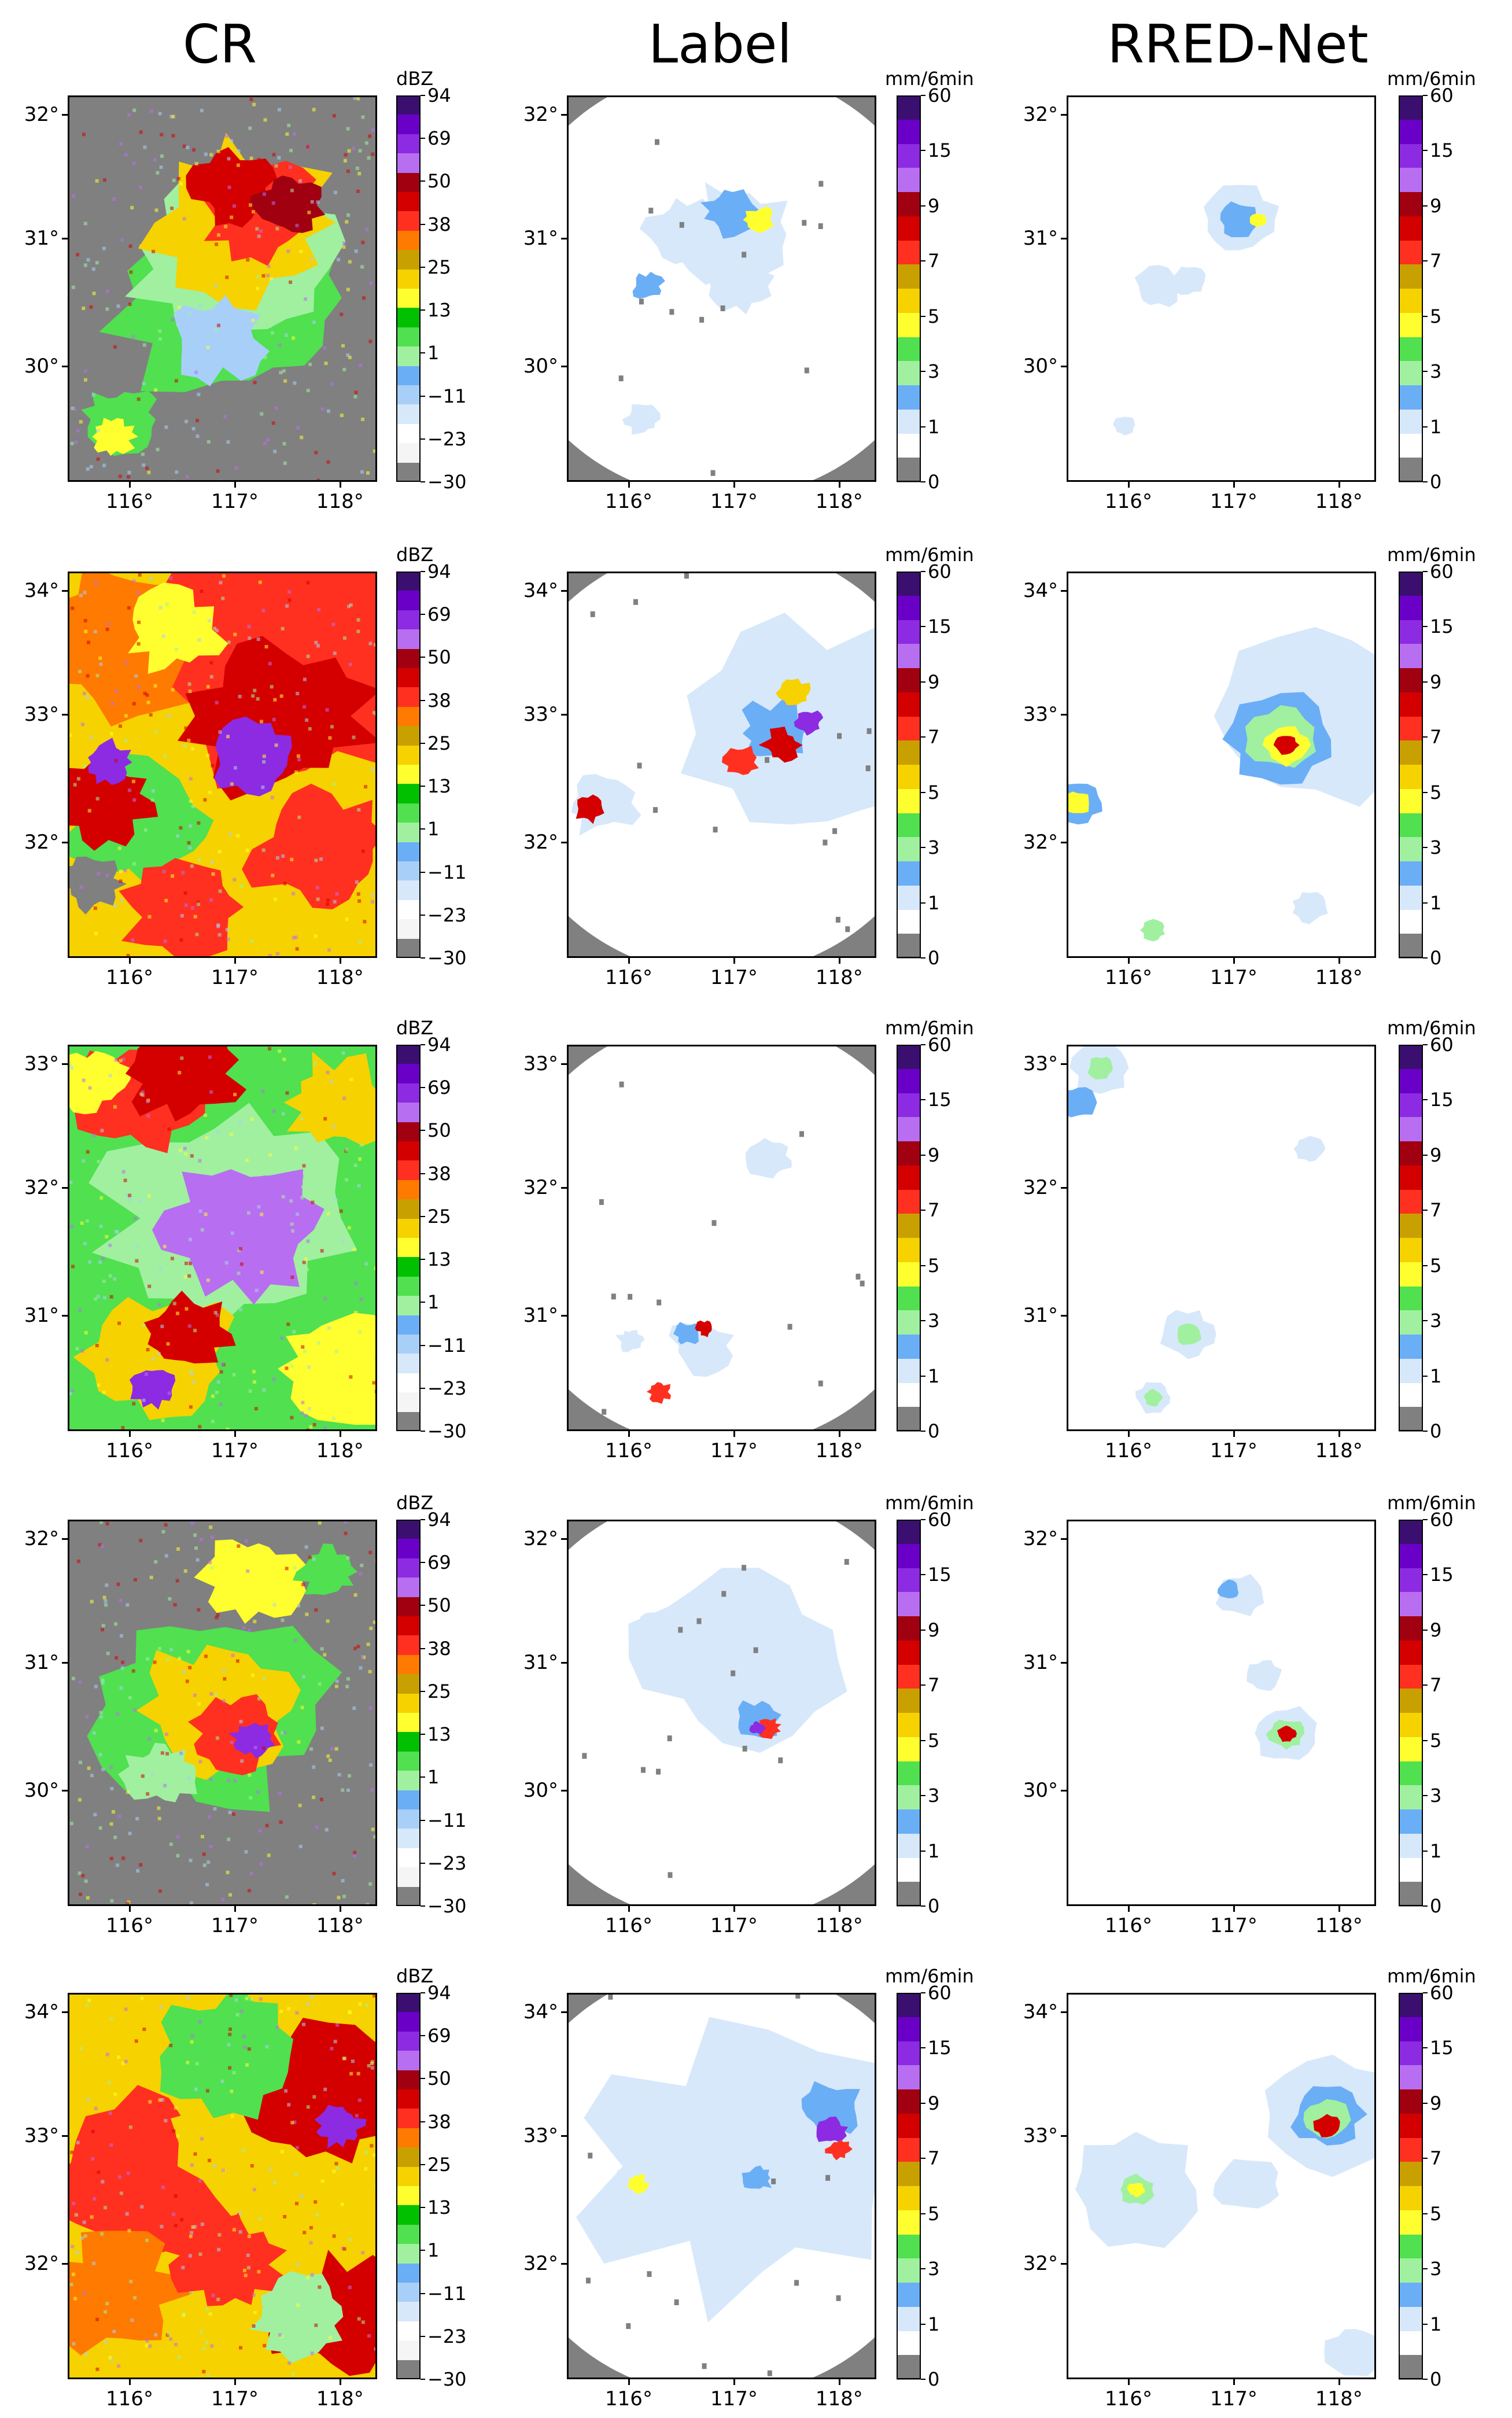 This screenshot has width=1512, height=2418. Describe the element at coordinates (1436, 682) in the screenshot. I see `colorbar-tick-label: 9` at that location.